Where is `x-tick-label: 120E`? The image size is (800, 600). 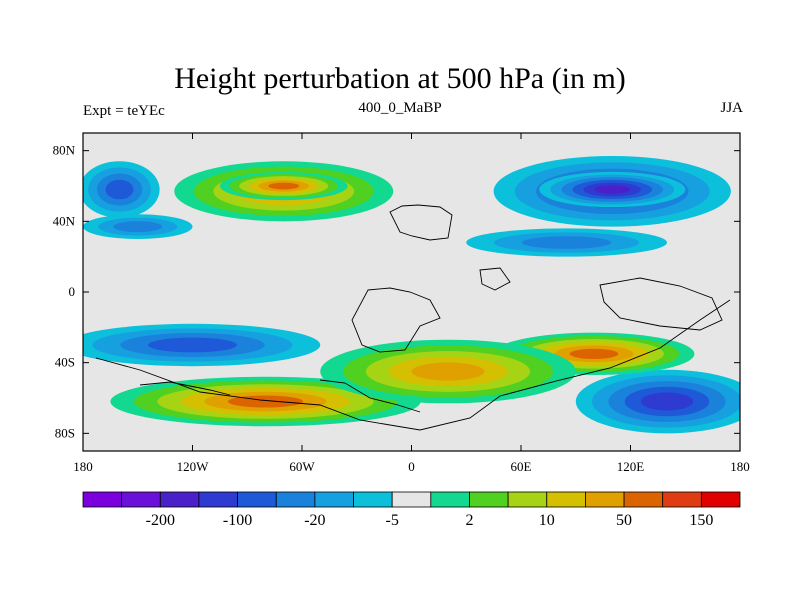
x-tick-label: 120E is located at coordinates (631, 466).